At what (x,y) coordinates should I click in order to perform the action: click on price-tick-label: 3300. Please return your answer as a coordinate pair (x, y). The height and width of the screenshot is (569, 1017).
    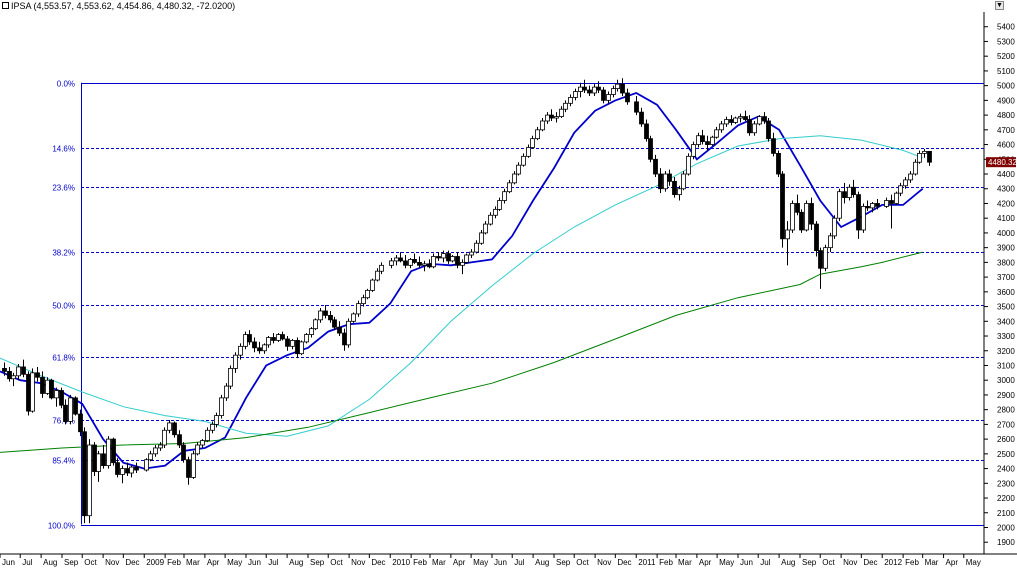
    Looking at the image, I should click on (1006, 336).